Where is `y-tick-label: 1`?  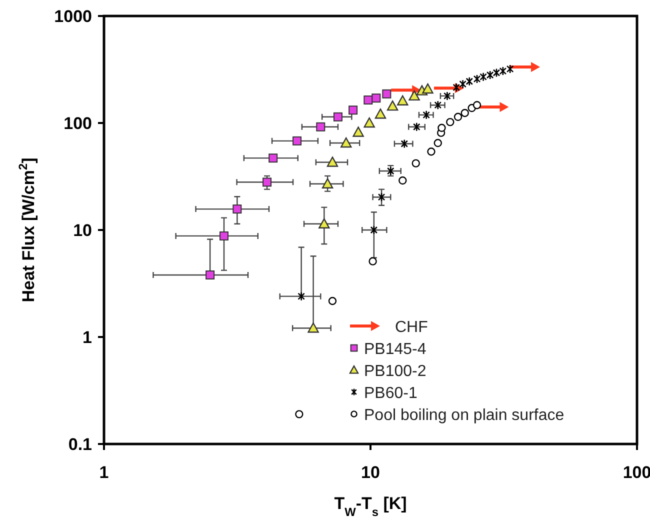 y-tick-label: 1 is located at coordinates (87, 337).